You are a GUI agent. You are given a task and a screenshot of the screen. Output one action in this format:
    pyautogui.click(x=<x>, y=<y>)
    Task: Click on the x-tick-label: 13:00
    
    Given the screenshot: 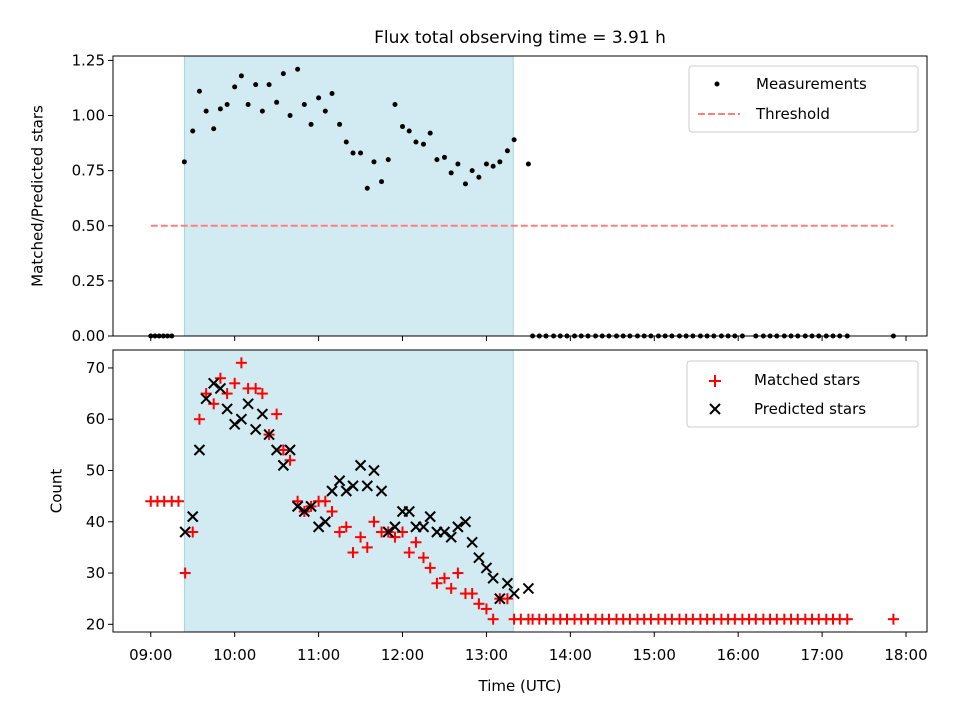 What is the action you would take?
    pyautogui.click(x=486, y=655)
    